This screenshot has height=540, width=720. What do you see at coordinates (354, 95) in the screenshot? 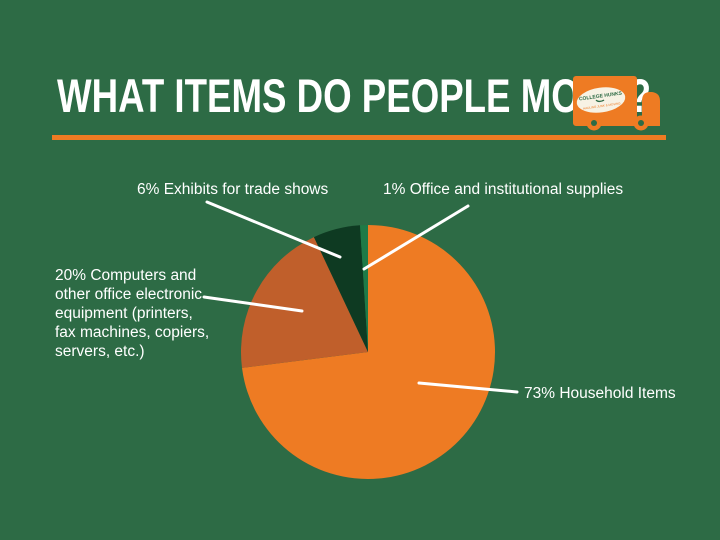
I see `page-title: WHAT ITEMS DO PEOPLE MOVE?` at bounding box center [354, 95].